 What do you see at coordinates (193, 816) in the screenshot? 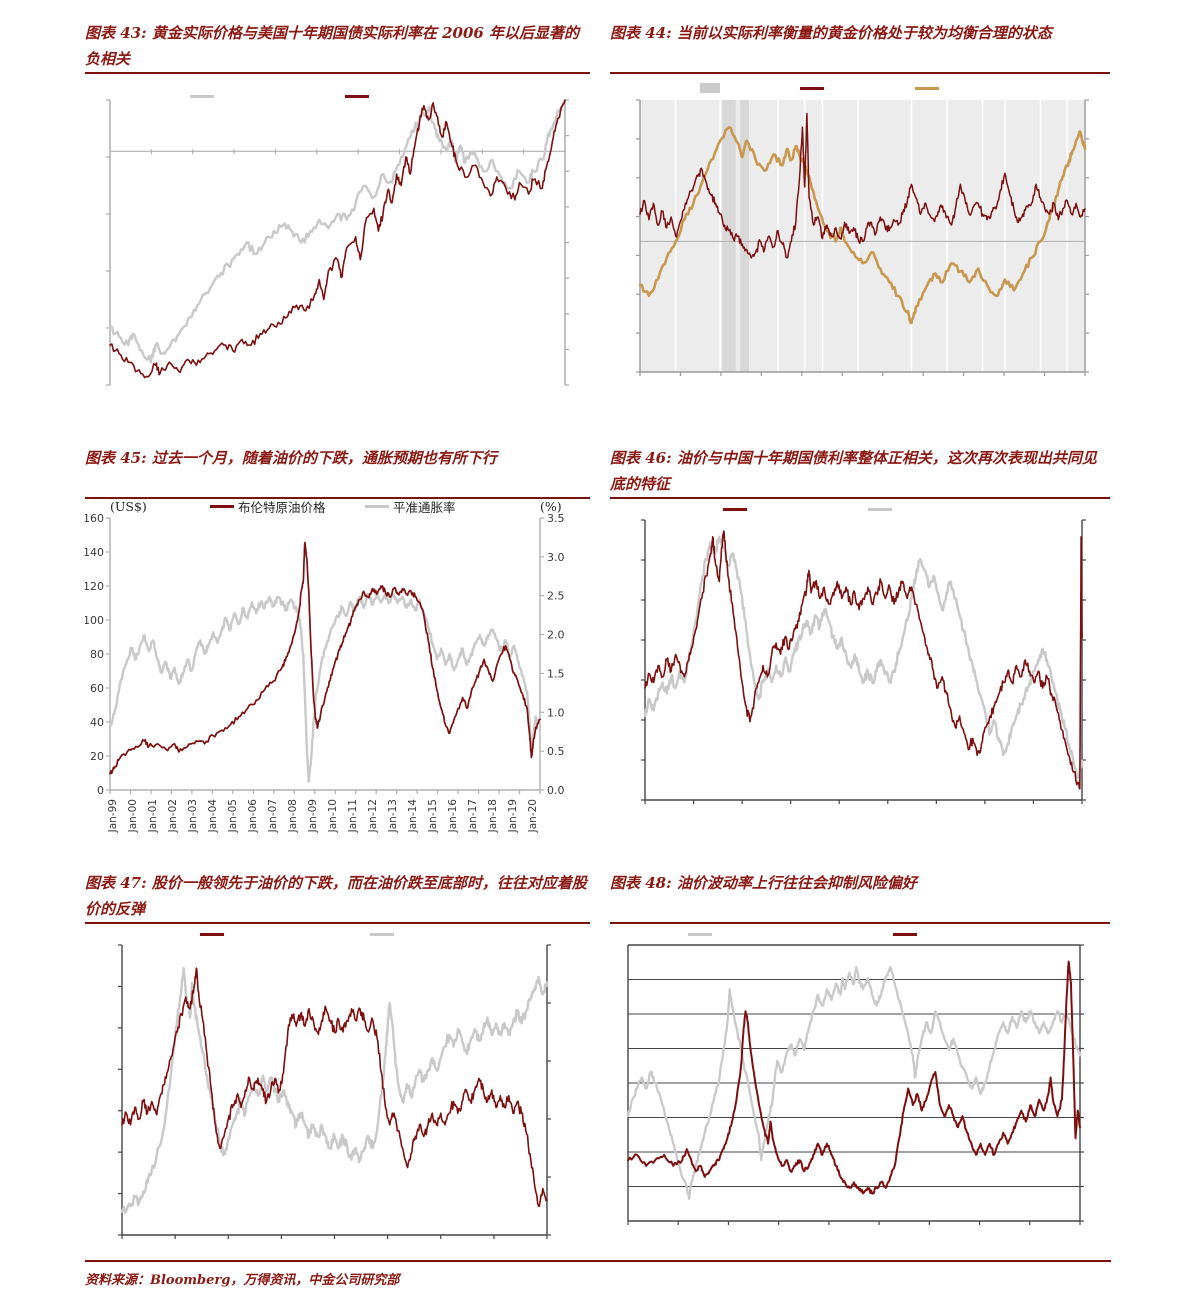
I see `x-axis-label: Jan-03` at bounding box center [193, 816].